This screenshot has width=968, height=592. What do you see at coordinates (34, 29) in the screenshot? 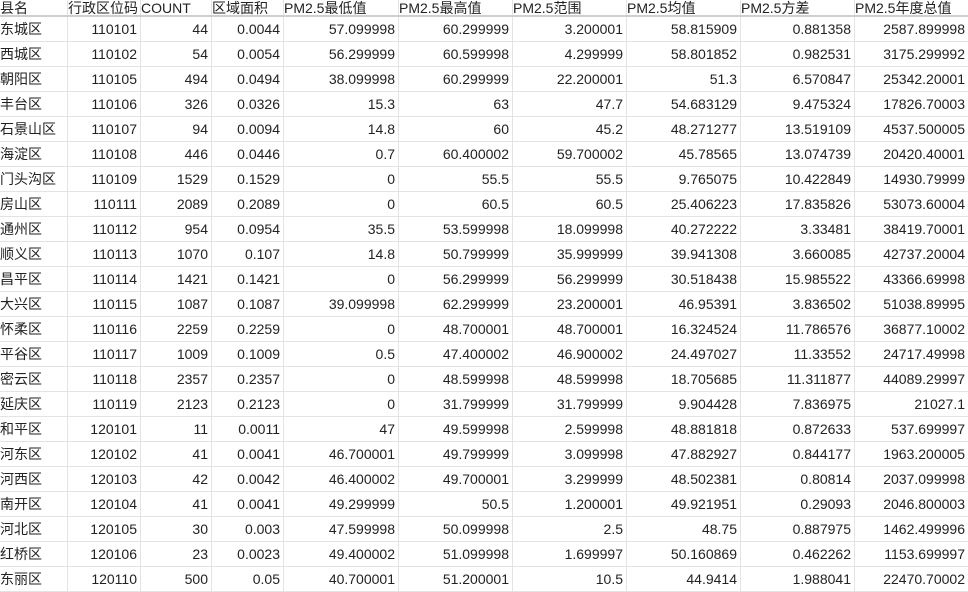
I see `table-cell: 东城区` at bounding box center [34, 29].